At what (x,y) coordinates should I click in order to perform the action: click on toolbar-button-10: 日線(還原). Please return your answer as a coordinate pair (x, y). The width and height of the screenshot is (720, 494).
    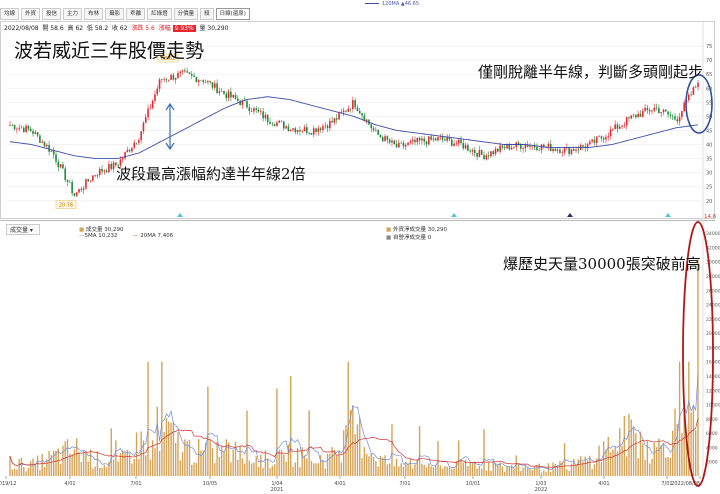
    Looking at the image, I should click on (232, 14).